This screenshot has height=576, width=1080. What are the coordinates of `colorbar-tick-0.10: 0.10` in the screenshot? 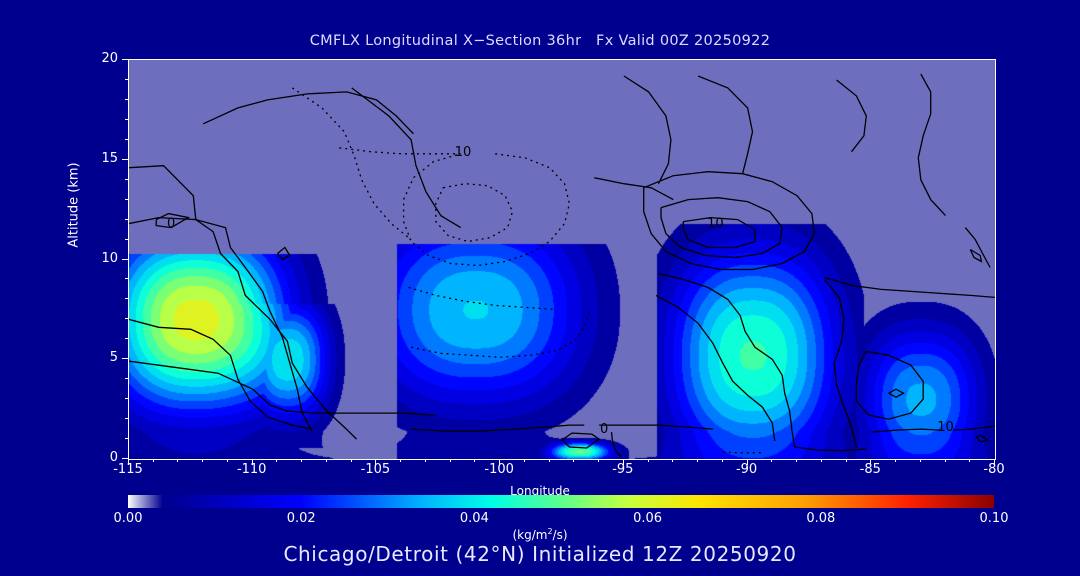 It's located at (994, 518).